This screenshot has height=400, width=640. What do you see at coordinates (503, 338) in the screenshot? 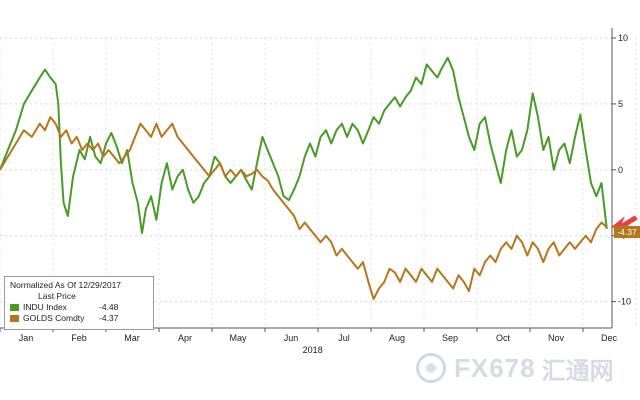
I see `x-tick-label: Oct` at bounding box center [503, 338].